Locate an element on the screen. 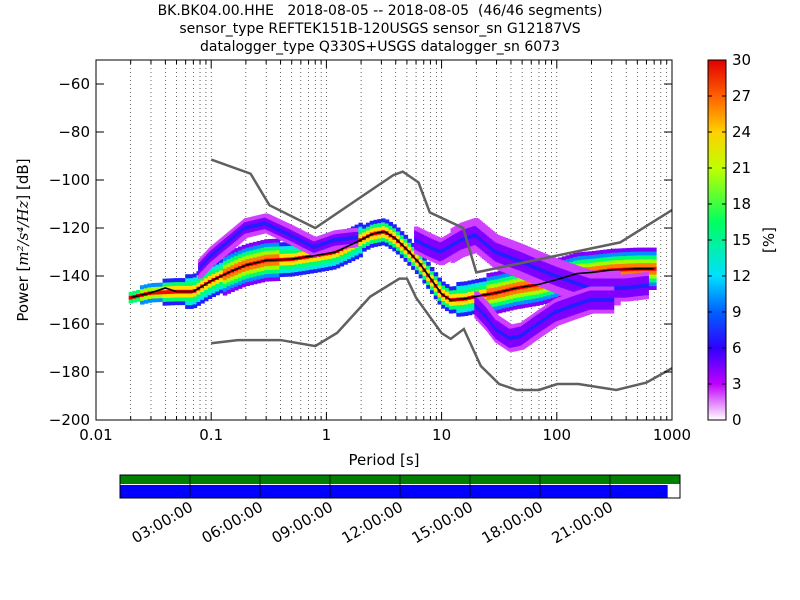 This screenshot has height=600, width=800. y-axis-label-prefix: Power [ is located at coordinates (23, 294).